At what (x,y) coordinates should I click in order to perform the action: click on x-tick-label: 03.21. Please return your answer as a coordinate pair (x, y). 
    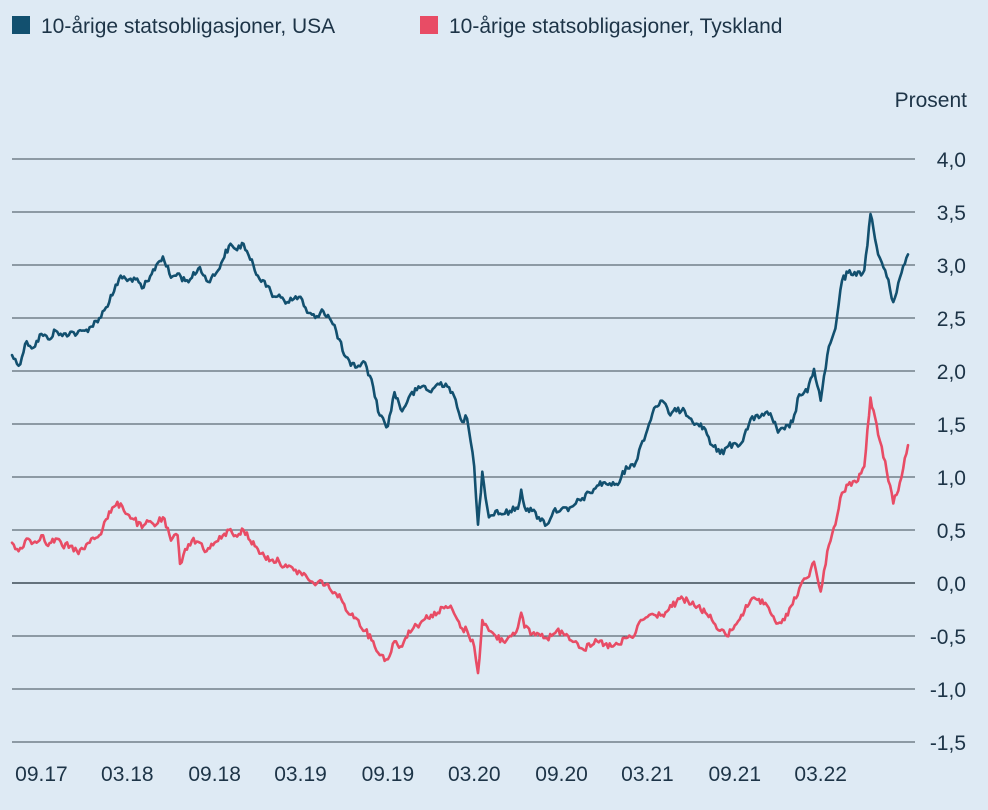
    Looking at the image, I should click on (647, 774).